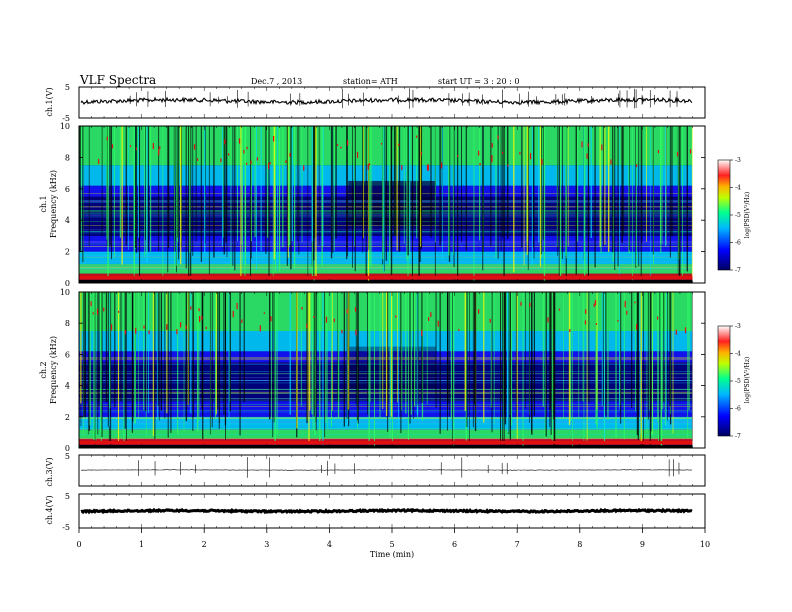 Image resolution: width=792 pixels, height=612 pixels. What do you see at coordinates (67, 496) in the screenshot?
I see `ch4-ytick-top: 5` at bounding box center [67, 496].